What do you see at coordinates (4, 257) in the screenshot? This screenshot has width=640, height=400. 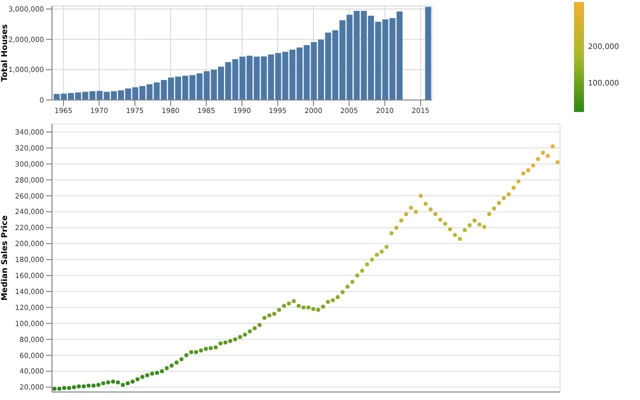 I see `y-axis-title: Median Sales Price` at bounding box center [4, 257].